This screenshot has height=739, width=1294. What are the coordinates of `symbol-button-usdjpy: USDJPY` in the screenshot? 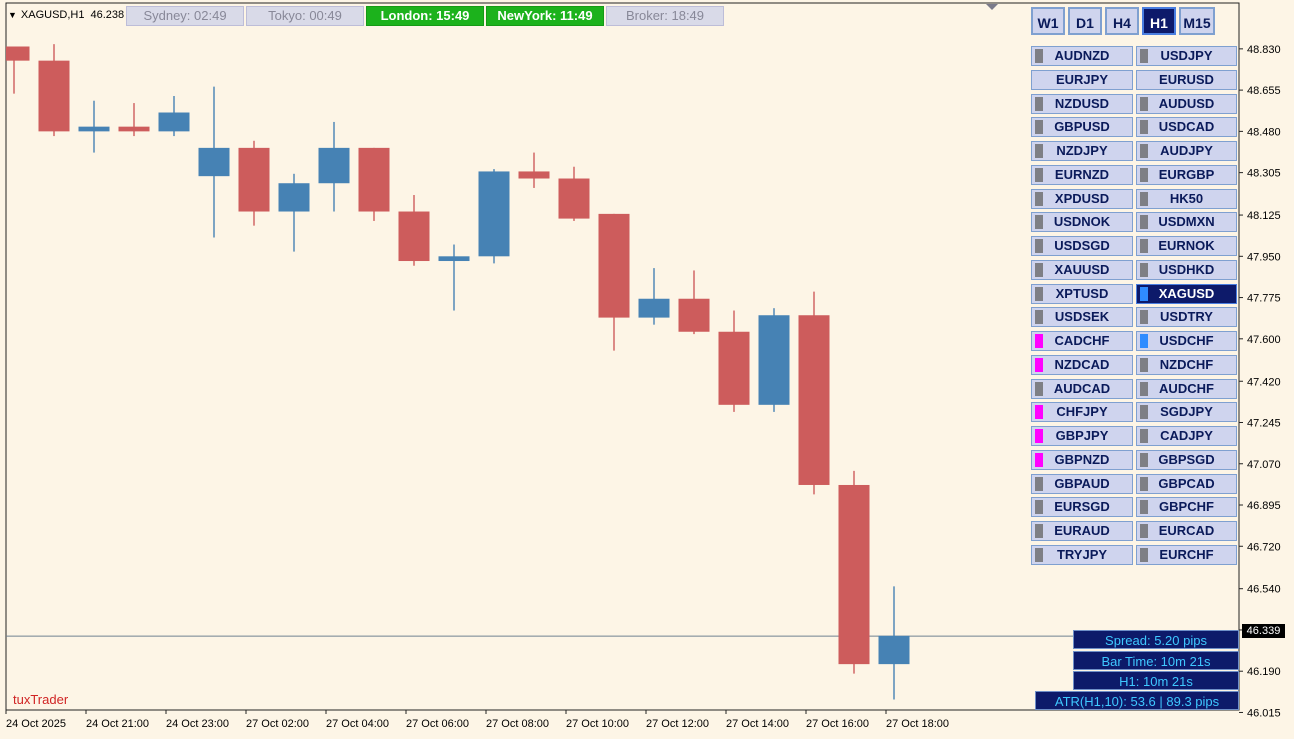 It's located at (1186, 56).